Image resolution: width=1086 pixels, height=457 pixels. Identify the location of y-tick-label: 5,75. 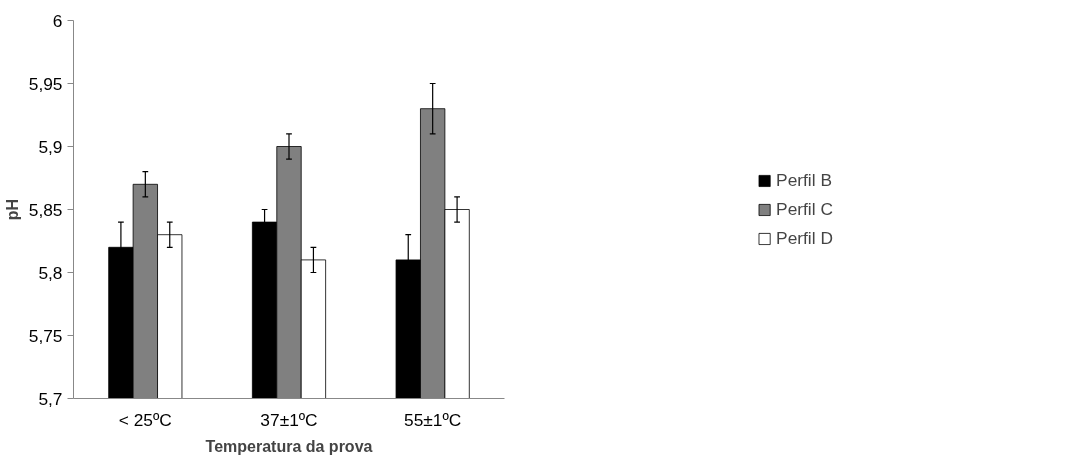
(45, 335).